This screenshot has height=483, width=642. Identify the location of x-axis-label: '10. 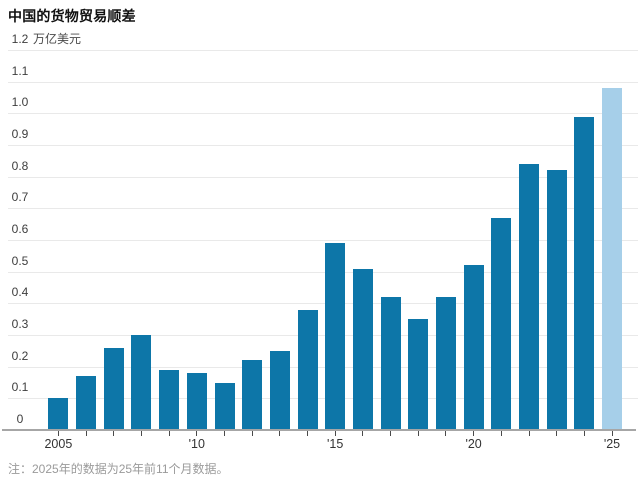
(196, 444).